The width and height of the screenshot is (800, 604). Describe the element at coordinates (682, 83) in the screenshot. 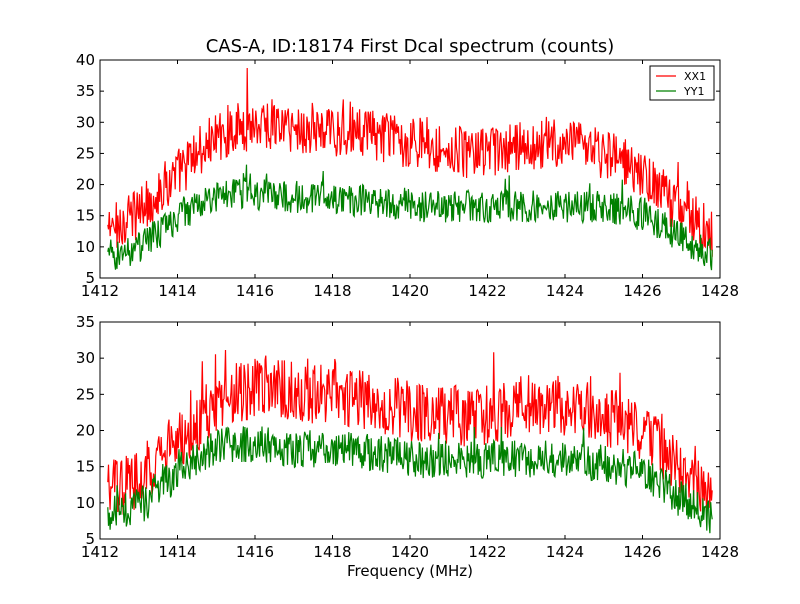

I see `legend-box` at that location.